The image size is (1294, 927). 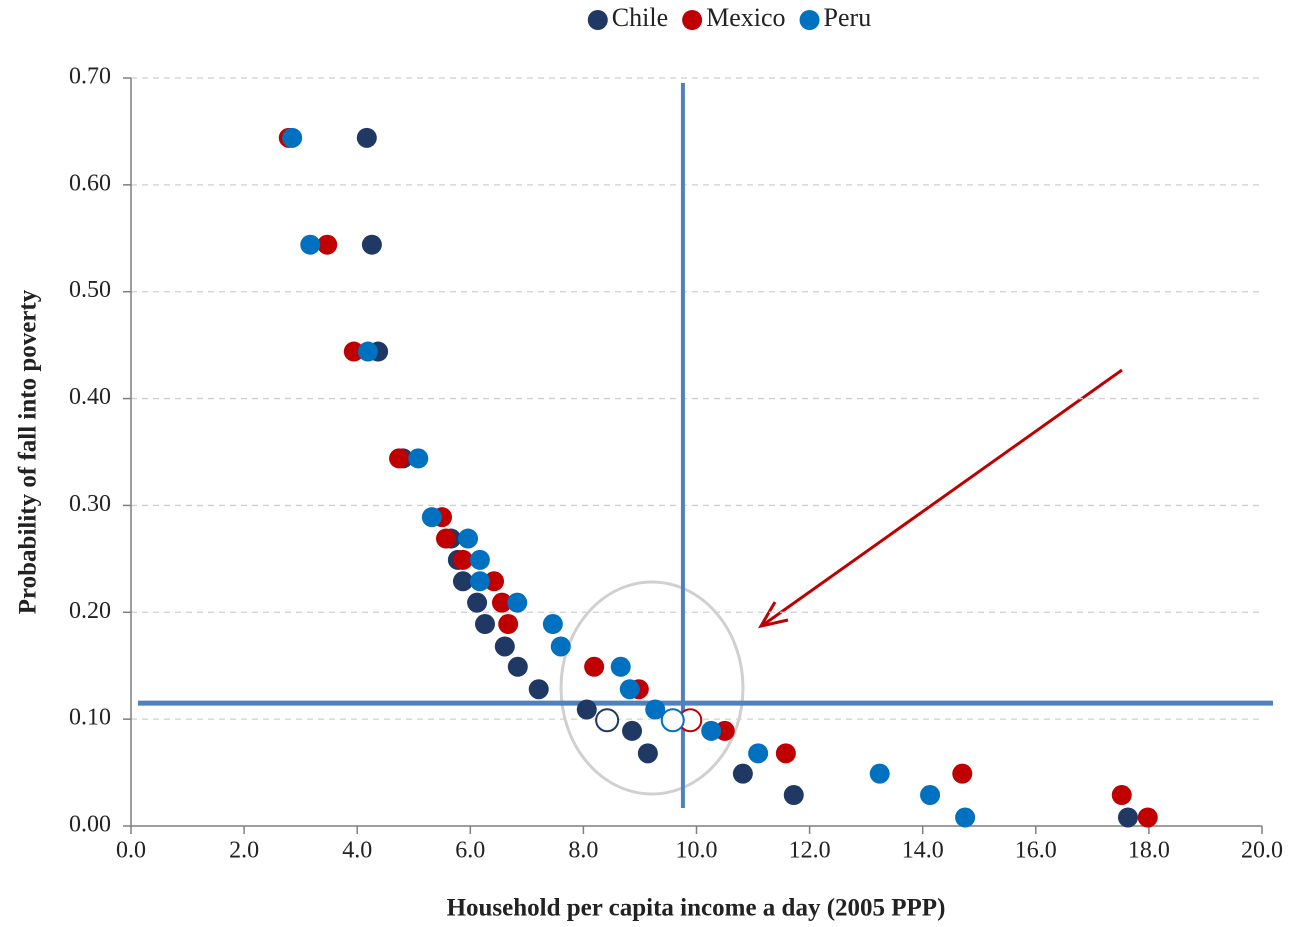 What do you see at coordinates (1036, 851) in the screenshot?
I see `x-tick-label: 16.0` at bounding box center [1036, 851].